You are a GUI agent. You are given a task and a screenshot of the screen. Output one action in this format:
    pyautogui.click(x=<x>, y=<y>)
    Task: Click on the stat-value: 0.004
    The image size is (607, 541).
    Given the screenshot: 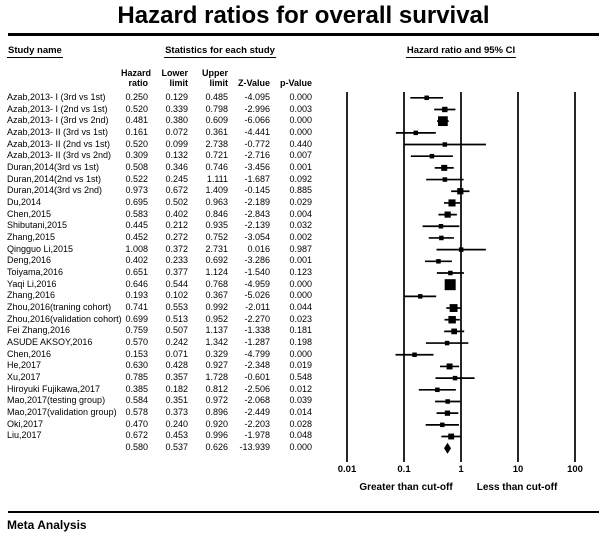 What is the action you would take?
    pyautogui.click(x=300, y=213)
    